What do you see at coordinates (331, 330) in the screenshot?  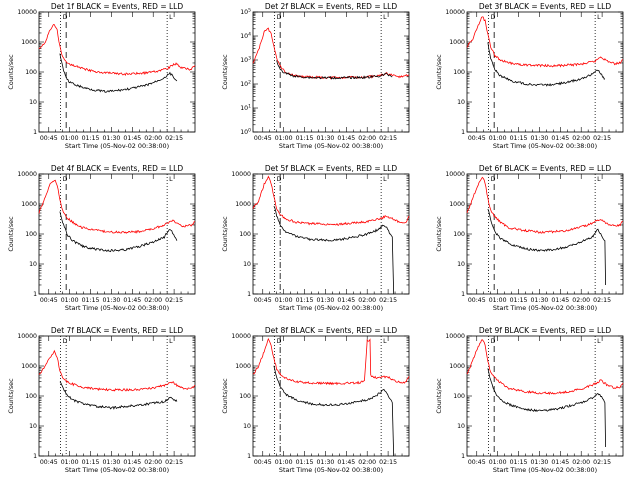 I see `panel-title: Det 8f BLACK = Events, RED = LLD` at bounding box center [331, 330].